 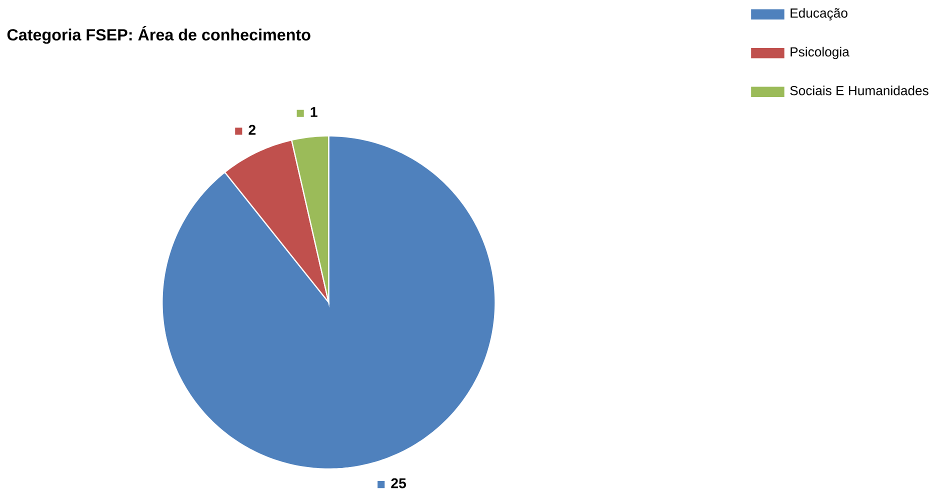 I want to click on data-label: 2, so click(x=252, y=129).